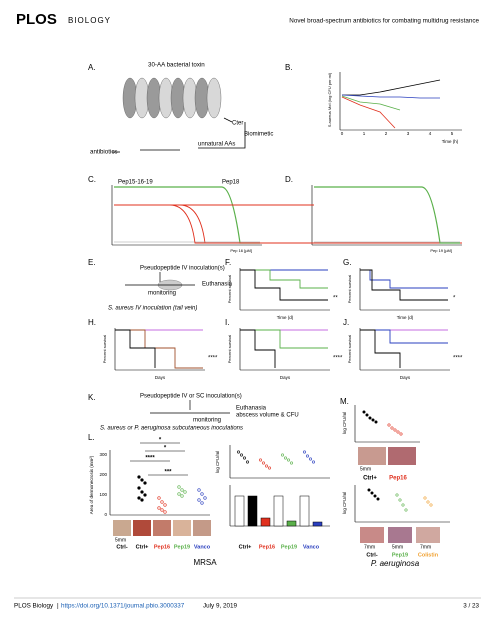 Image resolution: width=495 pixels, height=640 pixels. What do you see at coordinates (335, 299) in the screenshot?
I see `significance: **` at bounding box center [335, 299].